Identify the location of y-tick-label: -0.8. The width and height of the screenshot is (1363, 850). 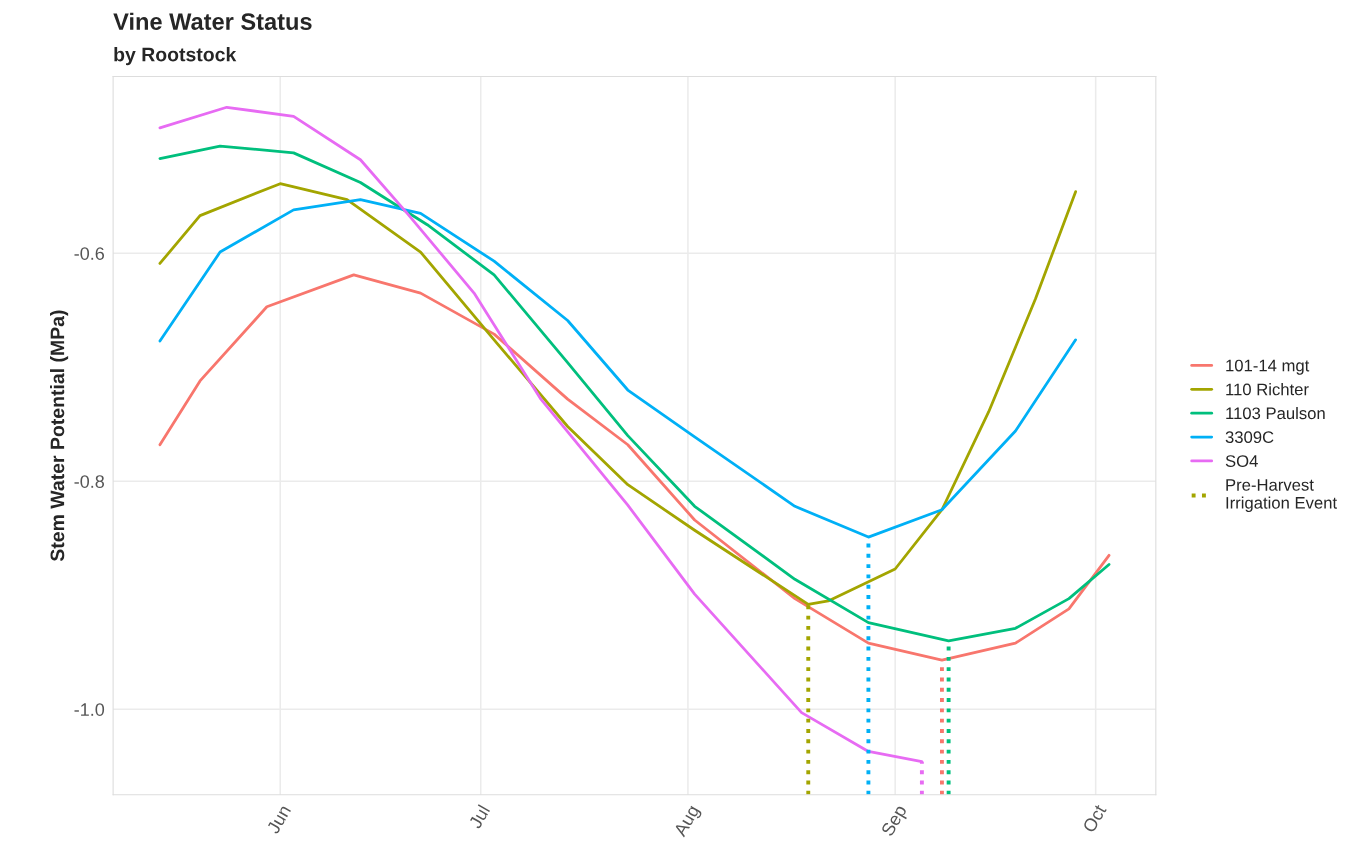
(89, 481).